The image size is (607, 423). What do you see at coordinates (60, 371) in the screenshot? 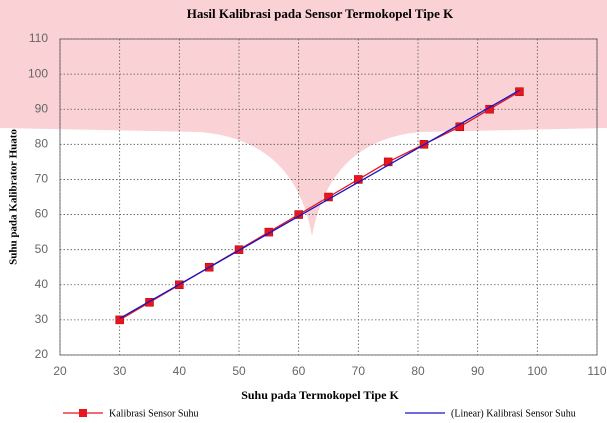
I see `x-tick-label: 20` at bounding box center [60, 371].